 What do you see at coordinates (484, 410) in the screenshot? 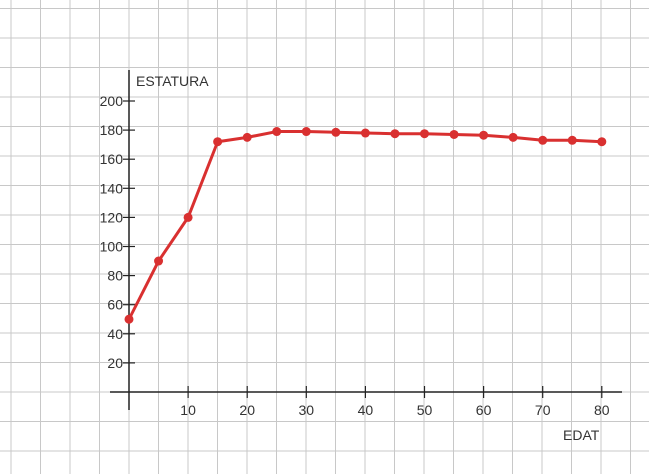
I see `x-tick-label: 60` at bounding box center [484, 410].